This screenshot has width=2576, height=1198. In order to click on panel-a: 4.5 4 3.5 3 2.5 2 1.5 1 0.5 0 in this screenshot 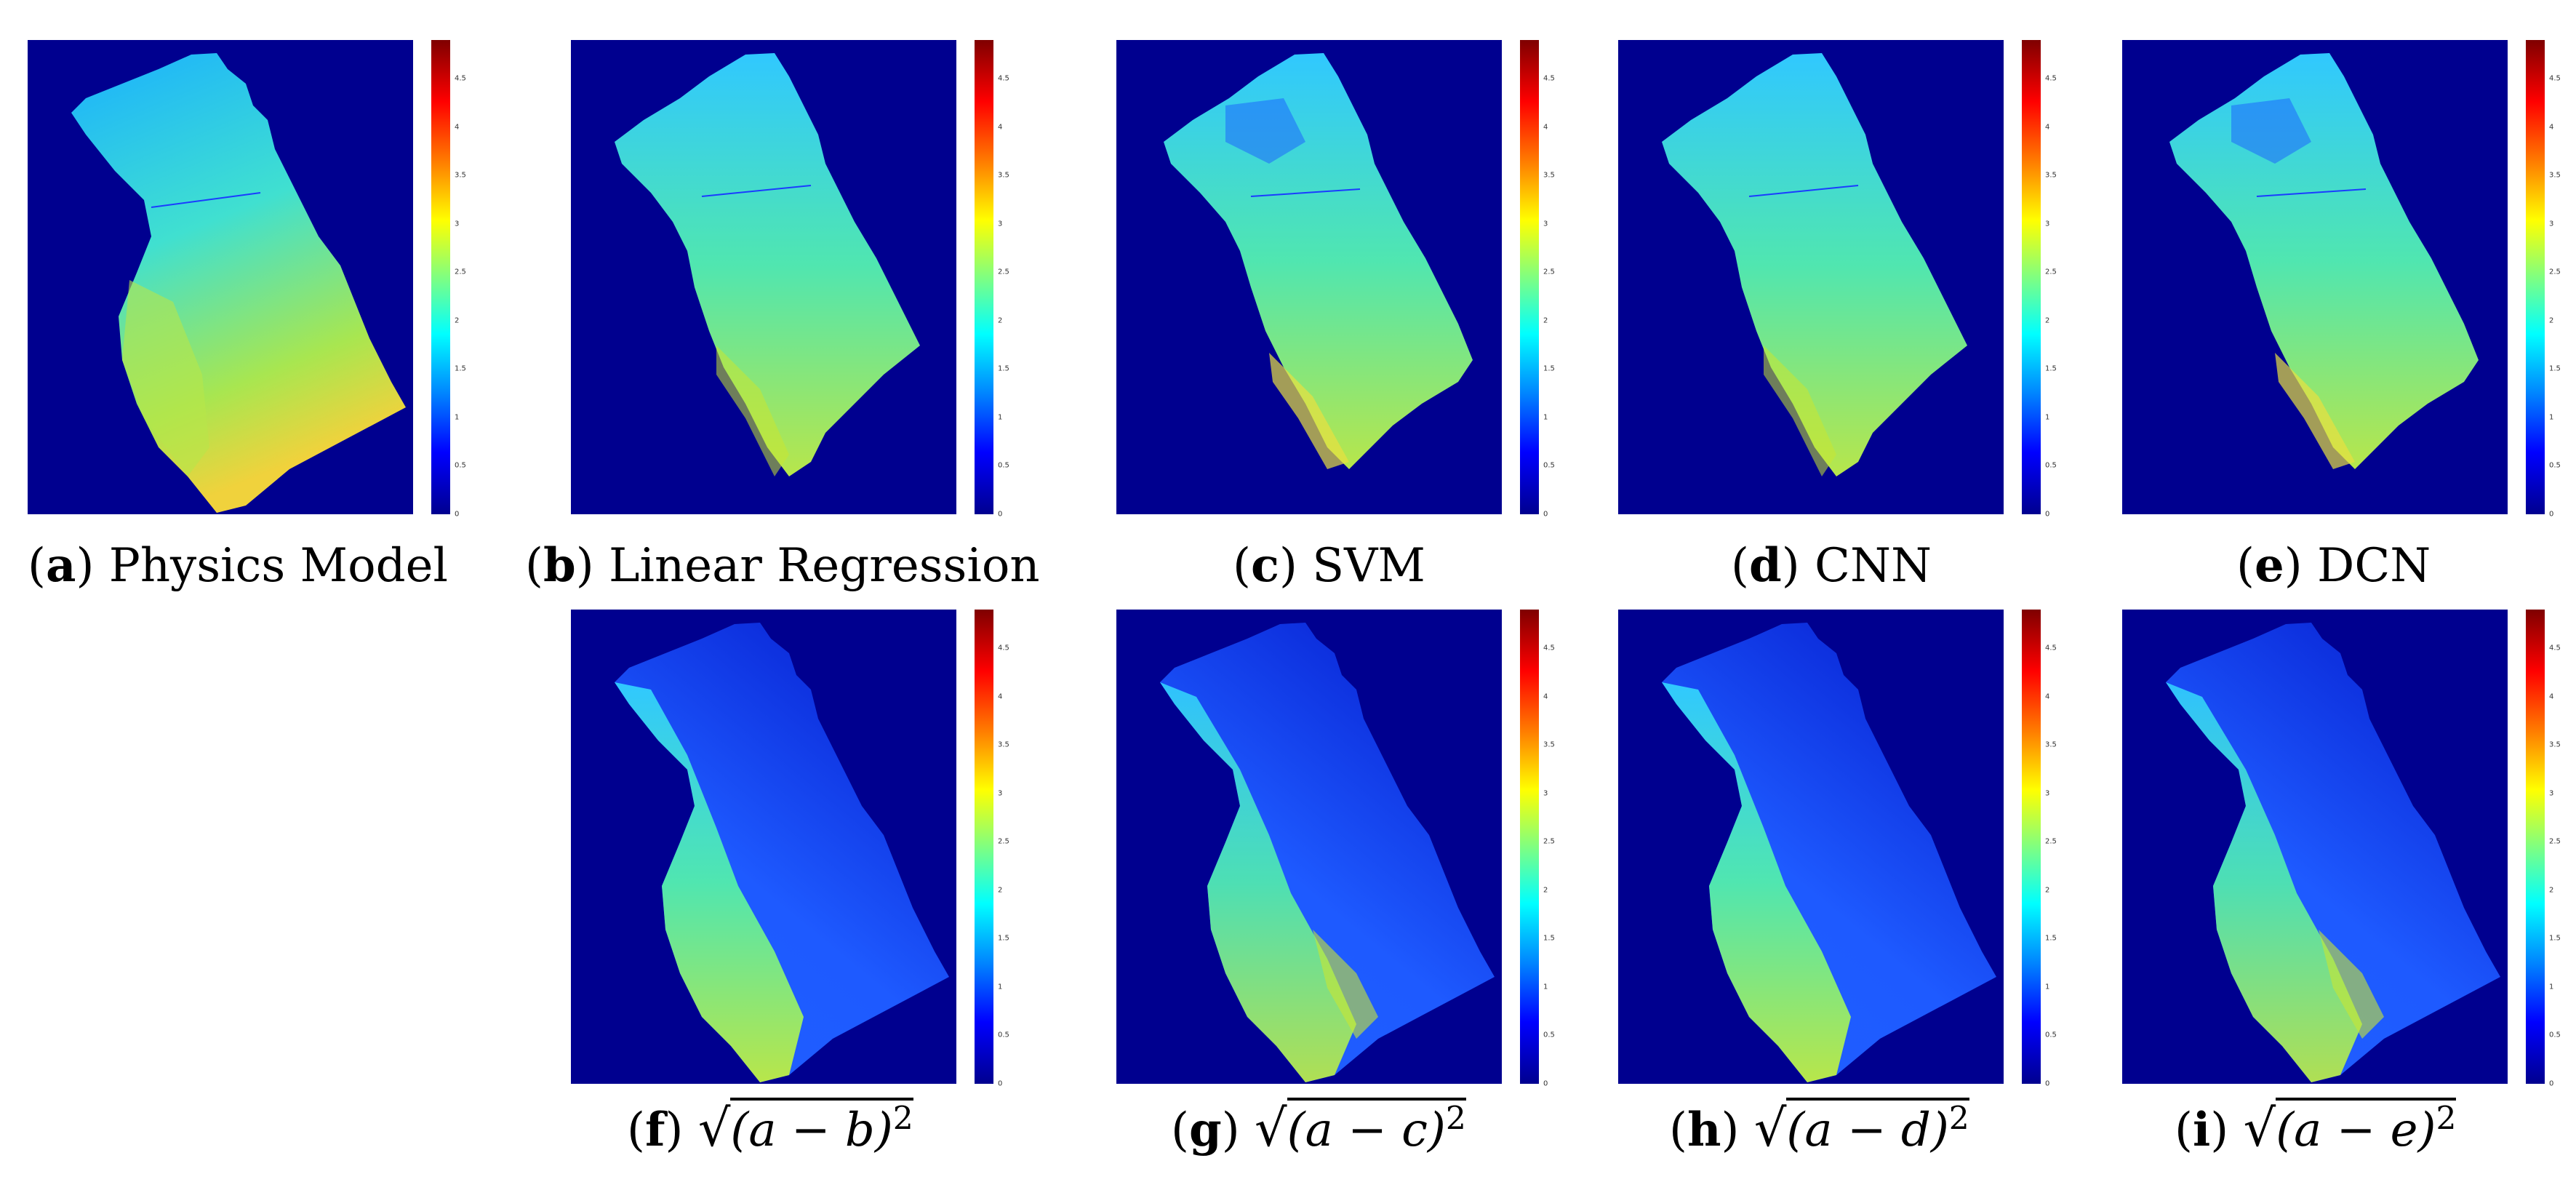, I will do `click(249, 287)`.